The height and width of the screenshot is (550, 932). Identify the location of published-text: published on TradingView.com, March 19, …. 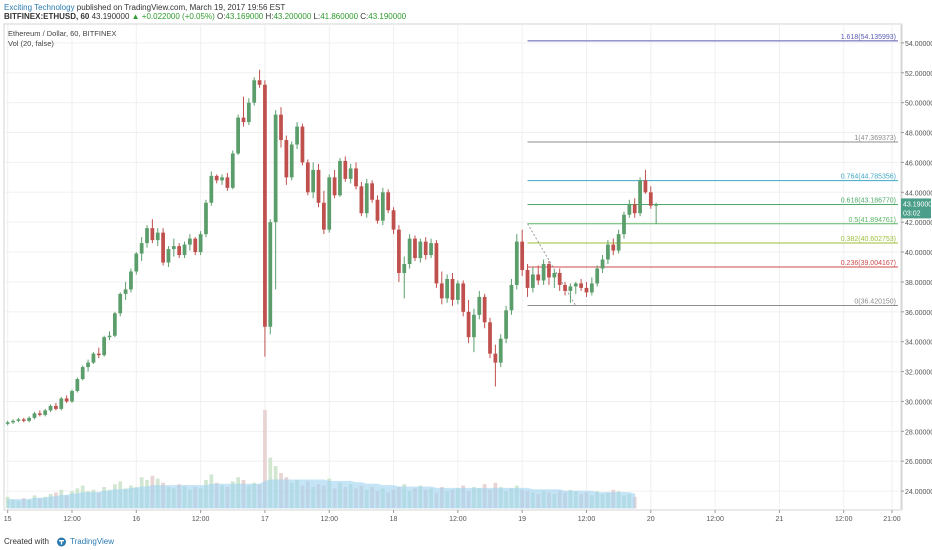
(180, 7).